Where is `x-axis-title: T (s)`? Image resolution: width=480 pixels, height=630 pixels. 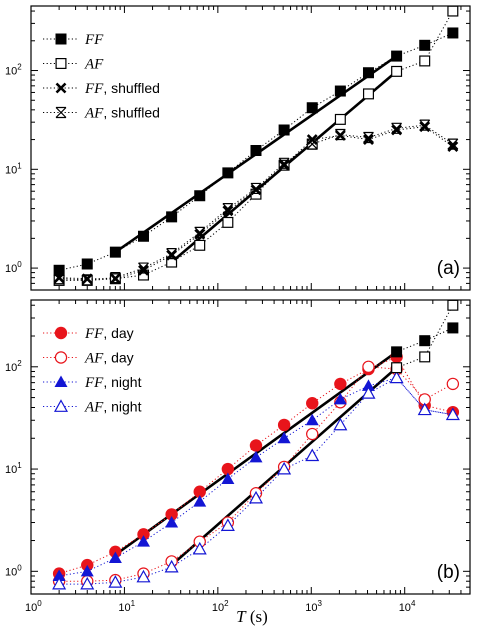 x-axis-title: T (s) is located at coordinates (252, 616).